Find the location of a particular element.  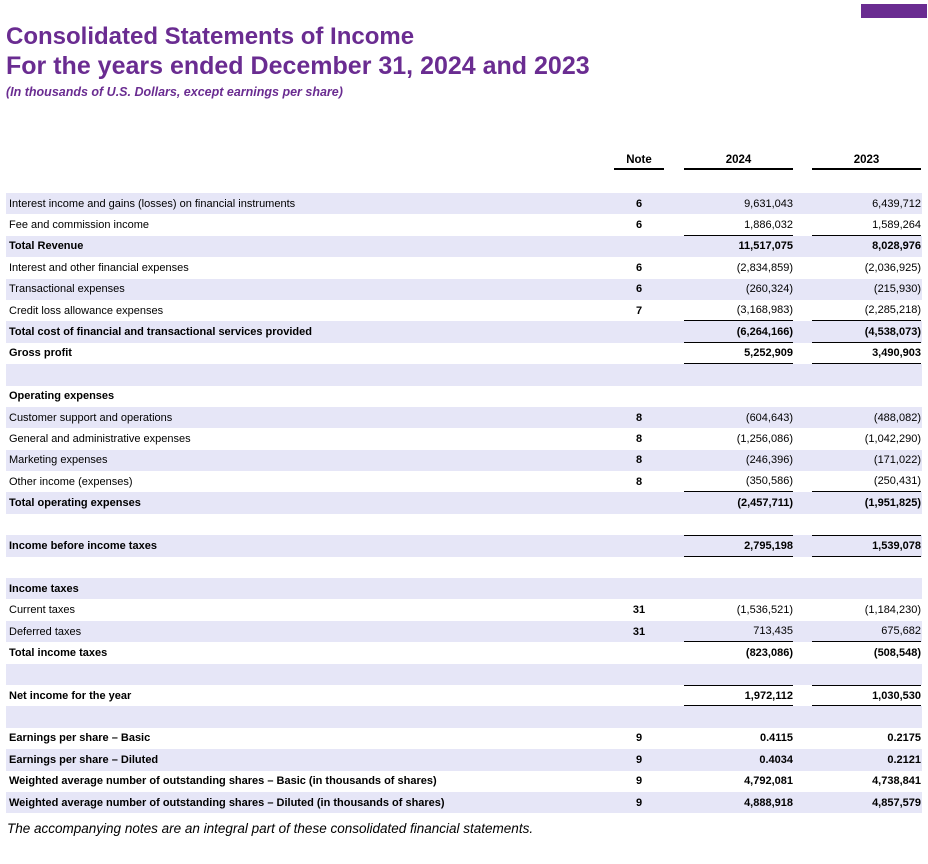

row-value-2023: (488,082) is located at coordinates (897, 417).